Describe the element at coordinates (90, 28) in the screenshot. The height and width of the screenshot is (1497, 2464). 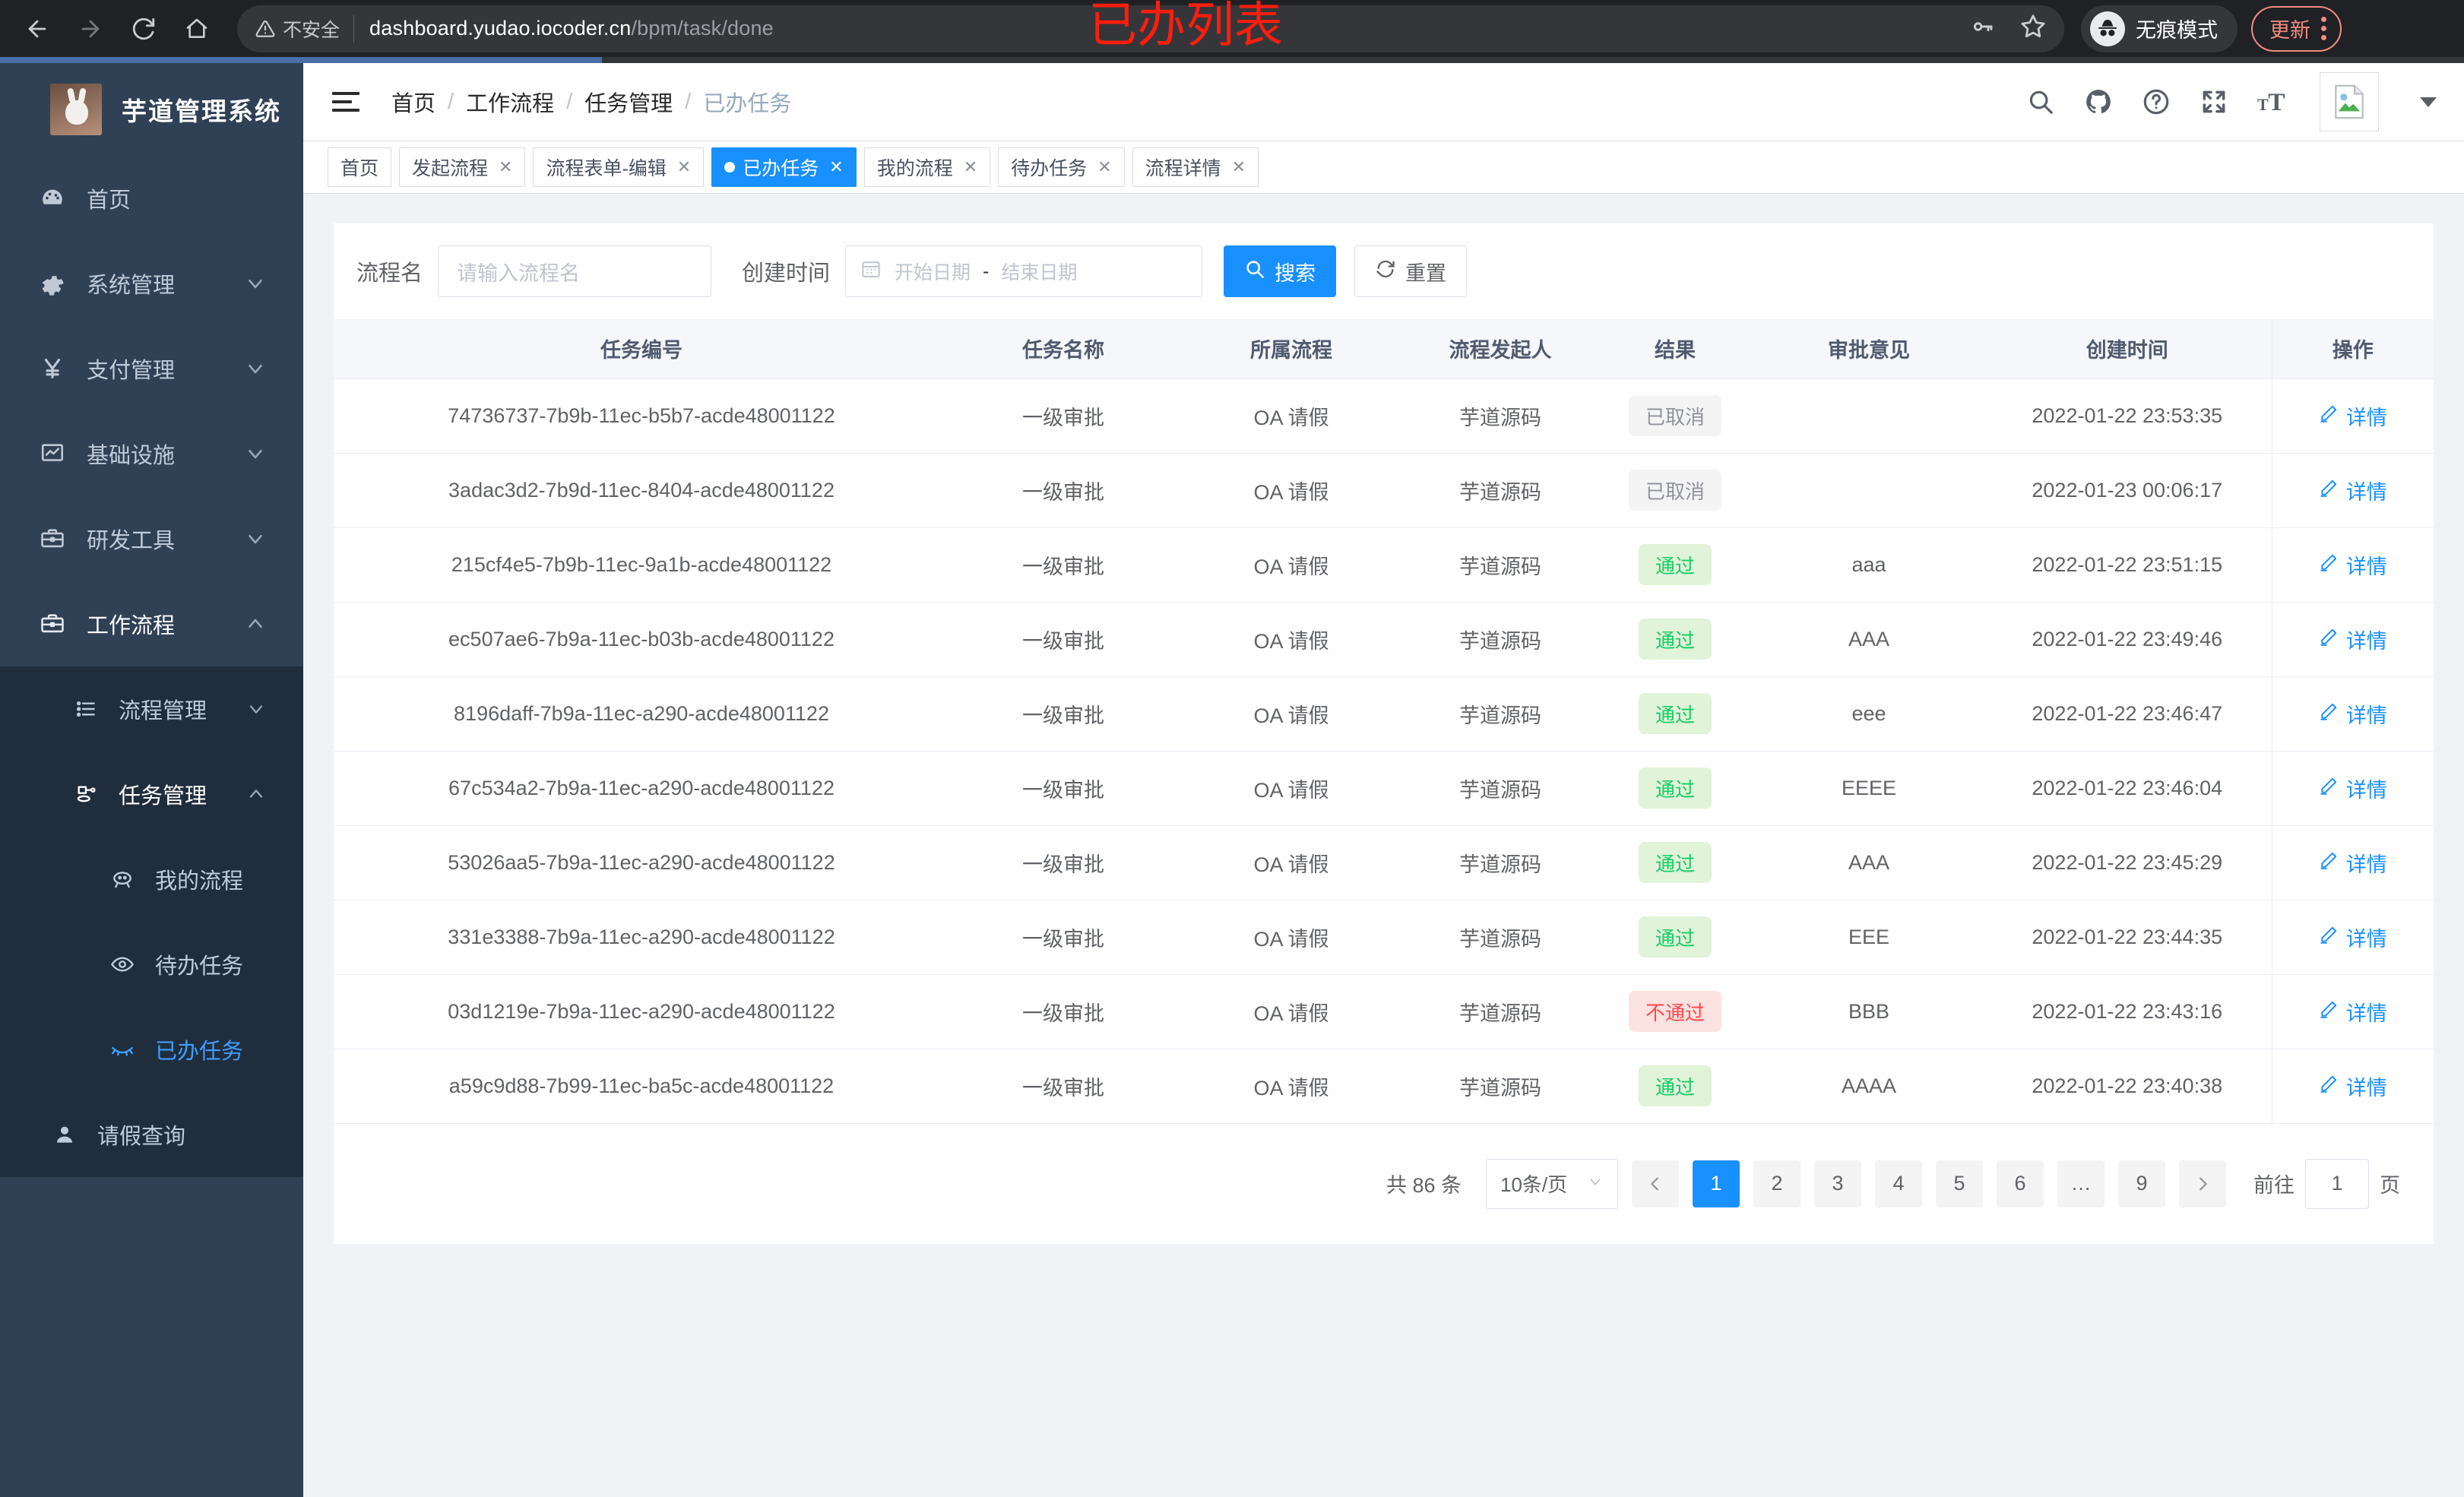
I see `forward-icon` at that location.